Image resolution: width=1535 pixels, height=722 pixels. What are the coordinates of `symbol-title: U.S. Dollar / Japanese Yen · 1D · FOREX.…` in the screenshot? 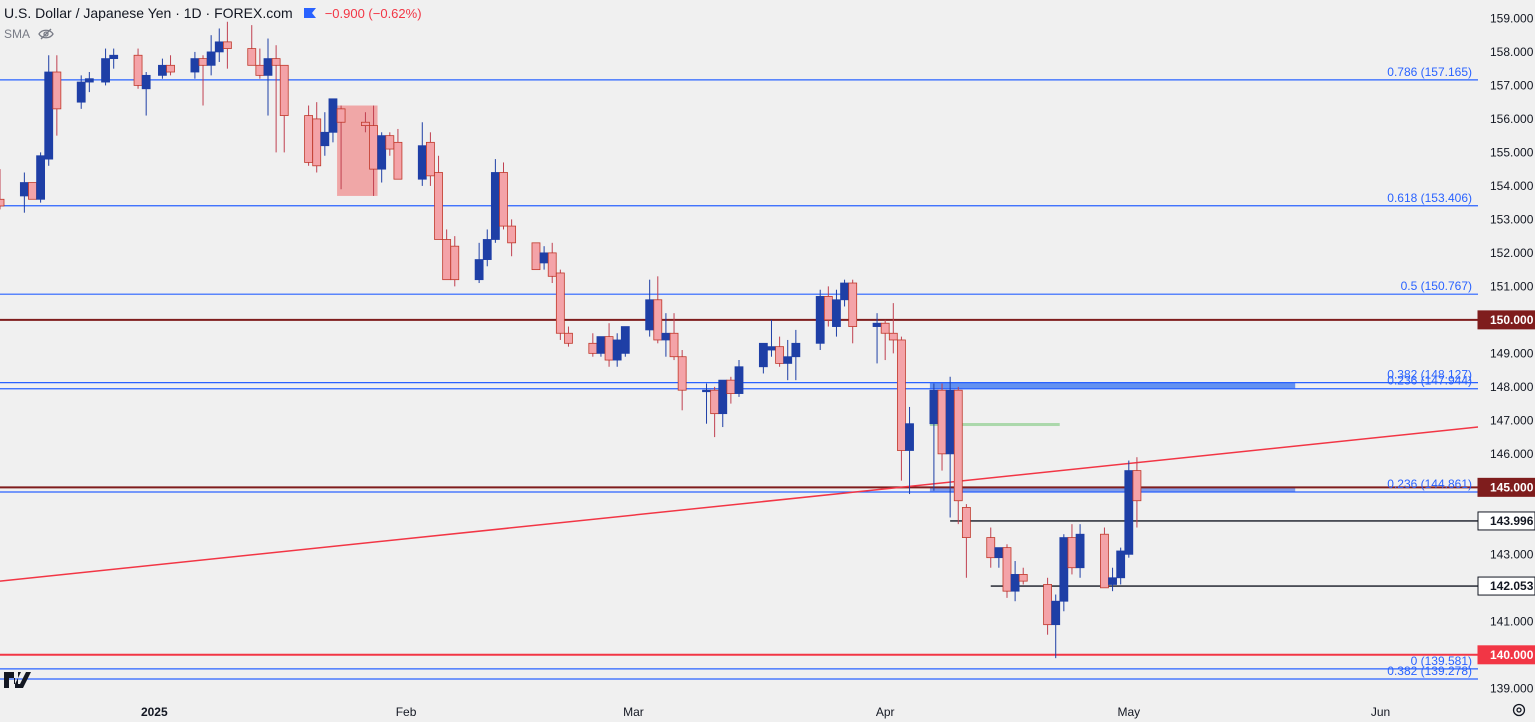 It's located at (148, 13).